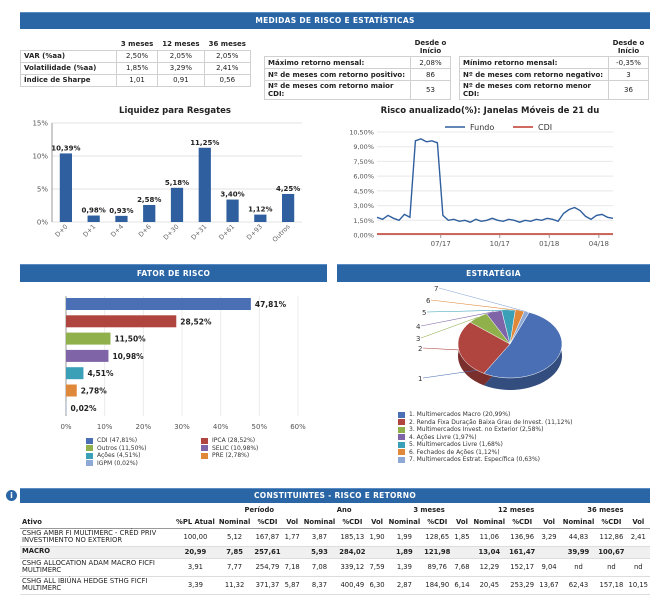 The image size is (670, 613). What do you see at coordinates (437, 552) in the screenshot?
I see `cell-value: 121,98` at bounding box center [437, 552].